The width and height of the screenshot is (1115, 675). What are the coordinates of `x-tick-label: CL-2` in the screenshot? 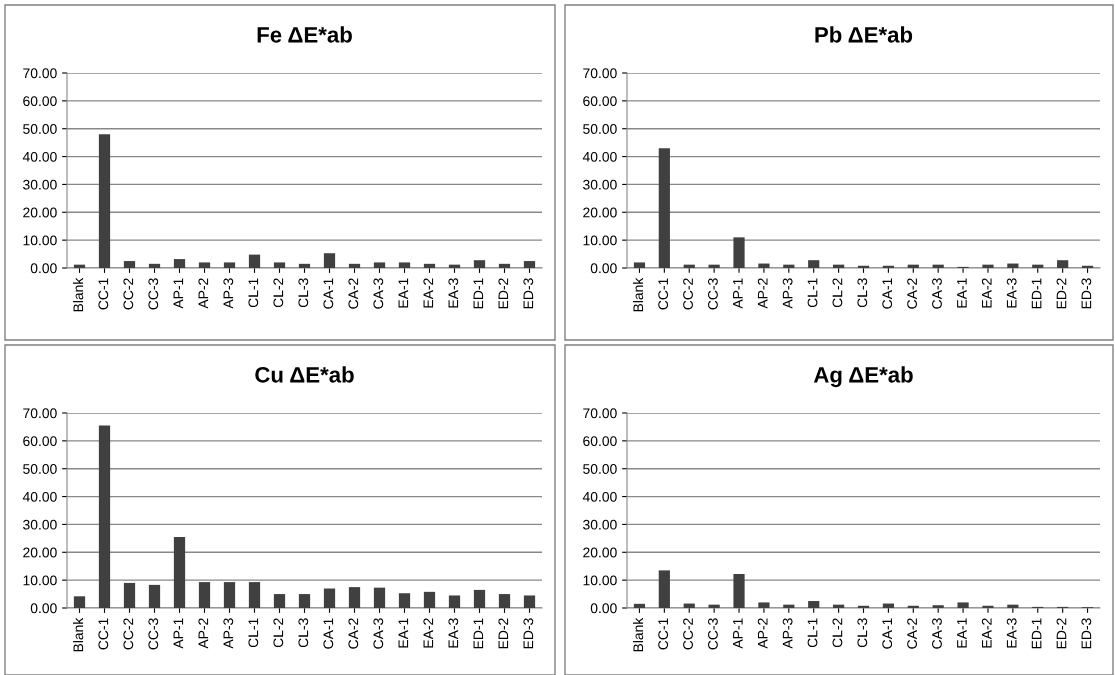 It's located at (278, 633).